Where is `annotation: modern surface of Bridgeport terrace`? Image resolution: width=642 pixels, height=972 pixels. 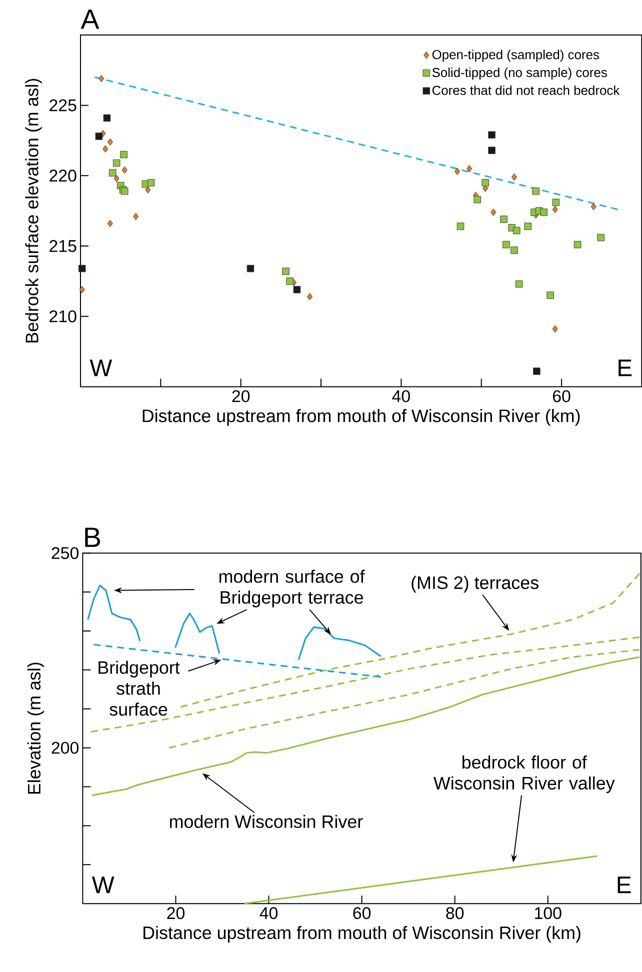 annotation: modern surface of Bridgeport terrace is located at coordinates (292, 589).